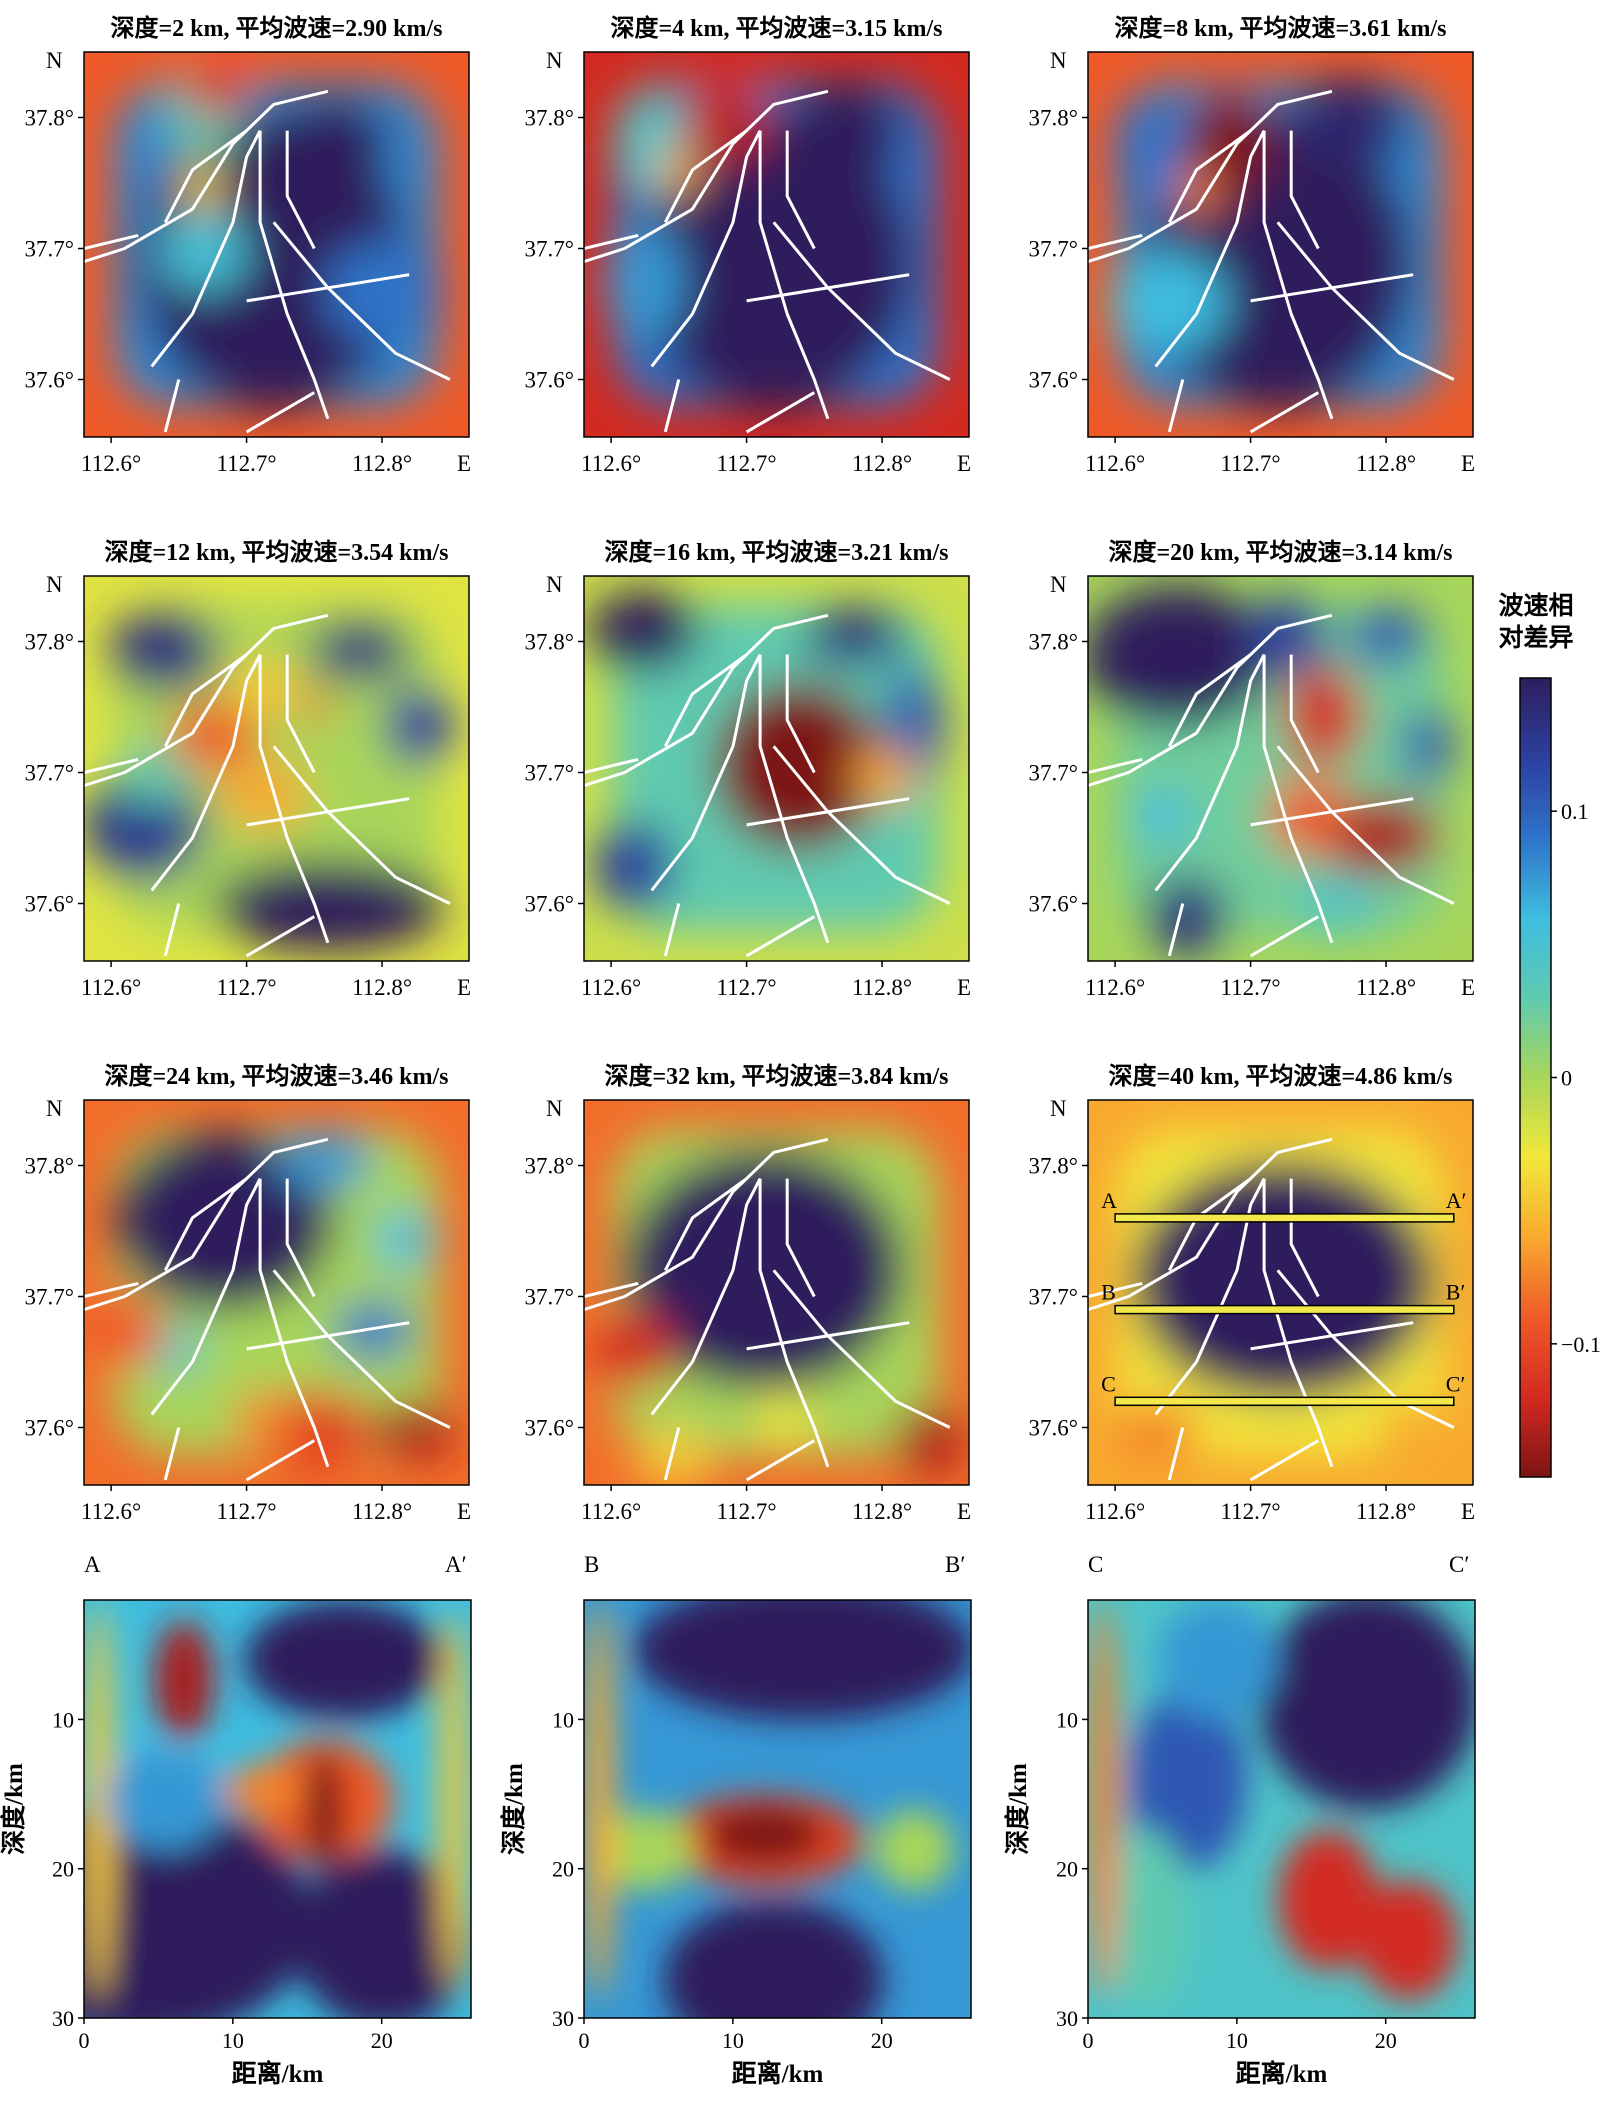  Describe the element at coordinates (591, 1564) in the screenshot. I see `profile-start-label: B` at that location.